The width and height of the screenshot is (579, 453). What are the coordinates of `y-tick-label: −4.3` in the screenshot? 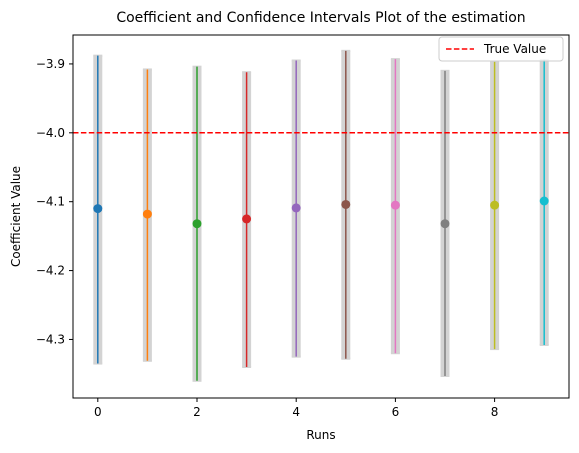 It's located at (50, 339).